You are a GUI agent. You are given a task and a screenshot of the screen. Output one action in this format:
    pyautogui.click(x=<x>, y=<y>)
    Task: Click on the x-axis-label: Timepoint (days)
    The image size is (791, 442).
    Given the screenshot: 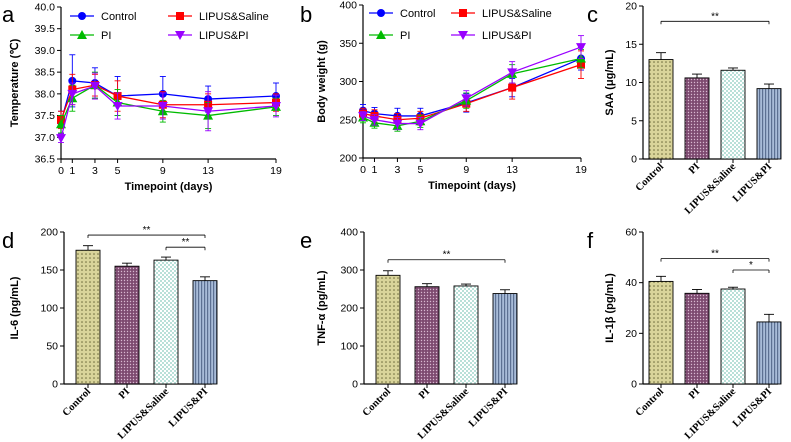 What is the action you would take?
    pyautogui.click(x=169, y=187)
    